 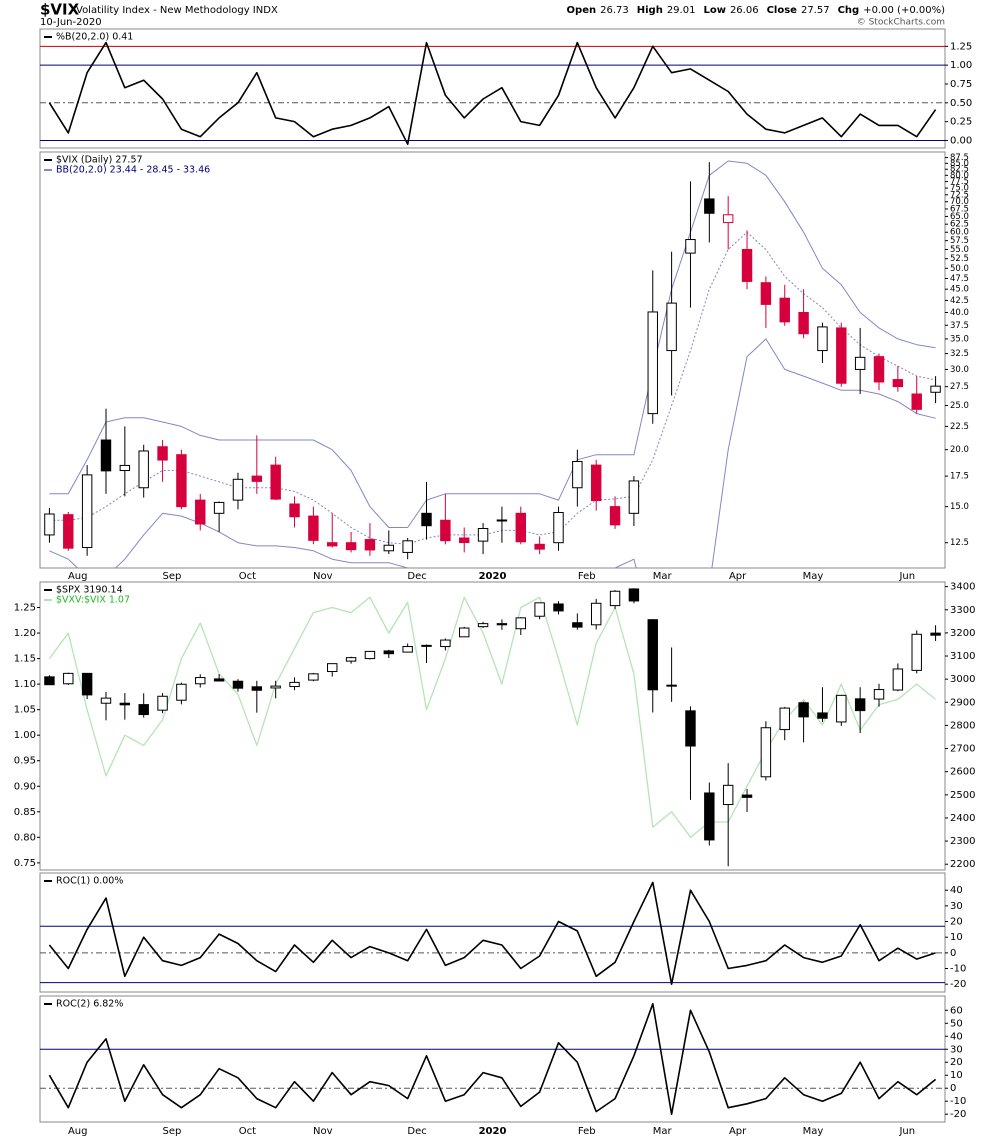 I want to click on x-tick-label: Oct, so click(x=247, y=576).